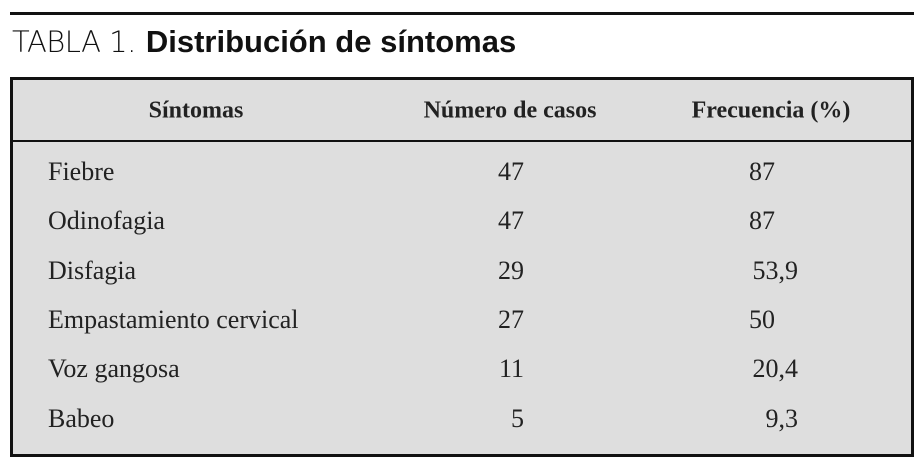 The width and height of the screenshot is (924, 471). Describe the element at coordinates (762, 319) in the screenshot. I see `frequency-cell: 50` at that location.